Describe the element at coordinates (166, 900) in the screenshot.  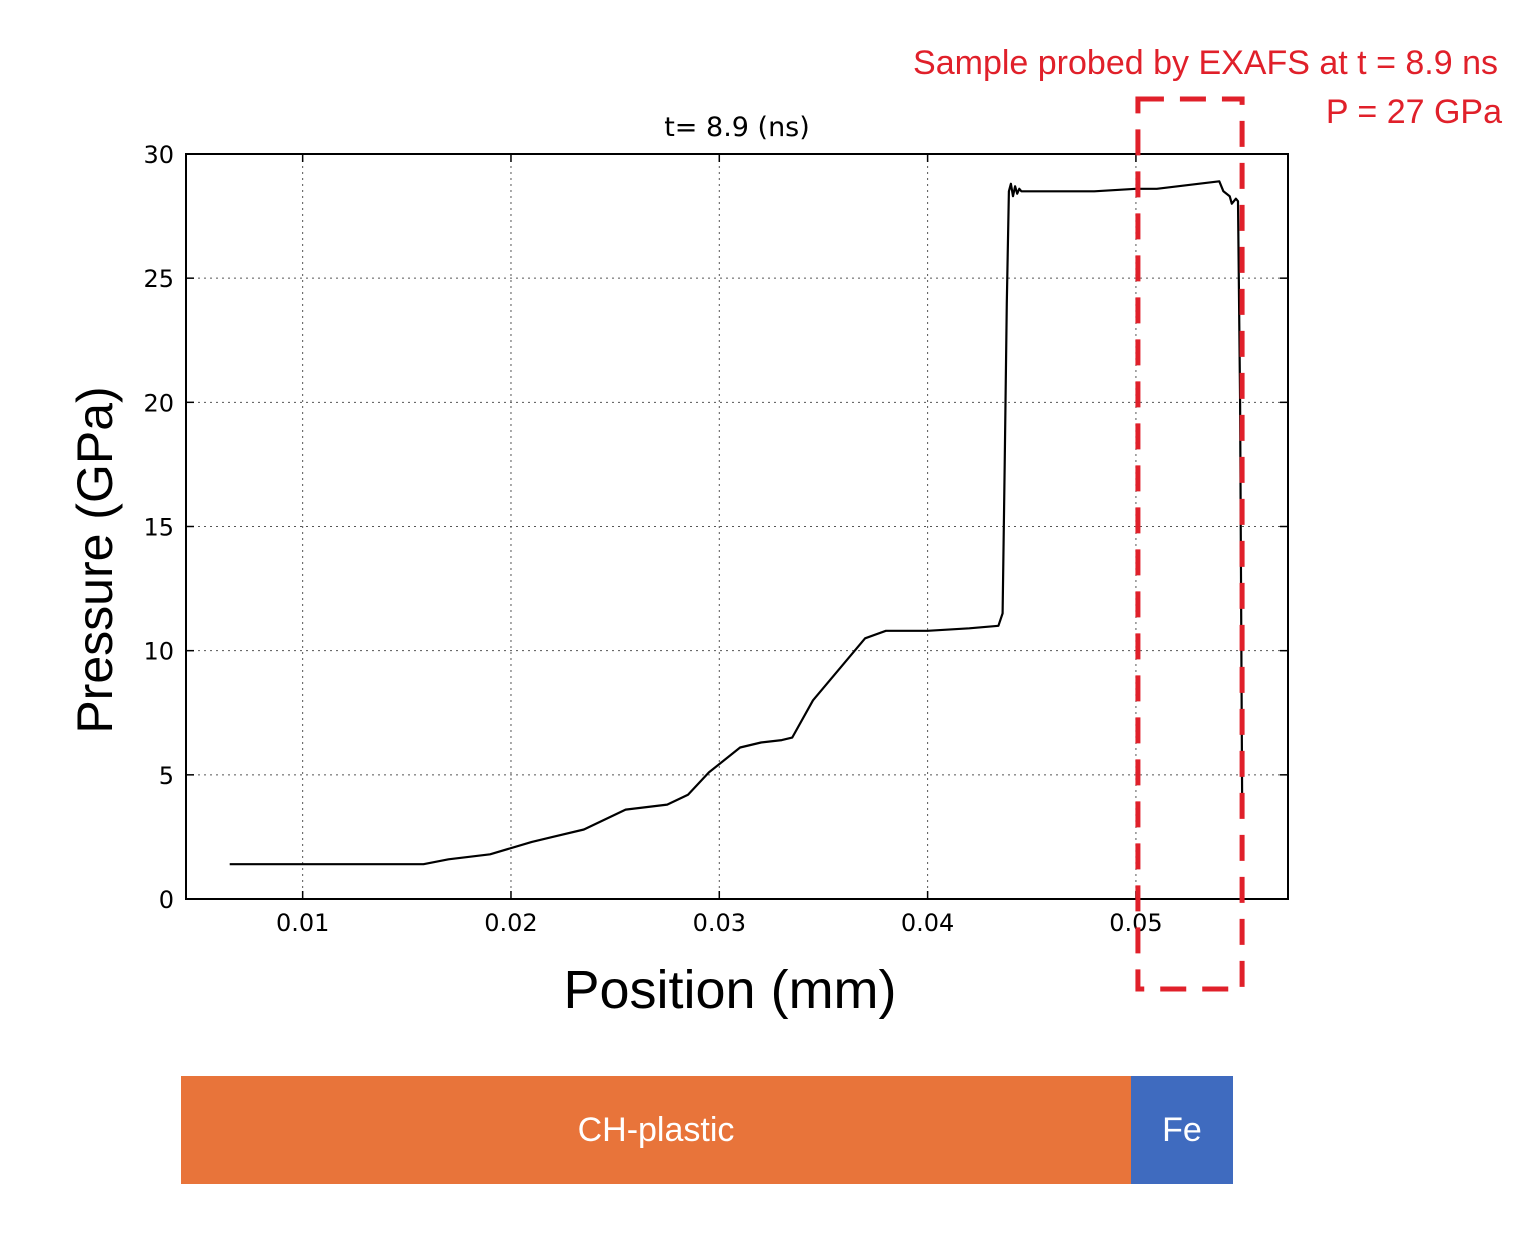
I see `y-tick-label: 0` at that location.